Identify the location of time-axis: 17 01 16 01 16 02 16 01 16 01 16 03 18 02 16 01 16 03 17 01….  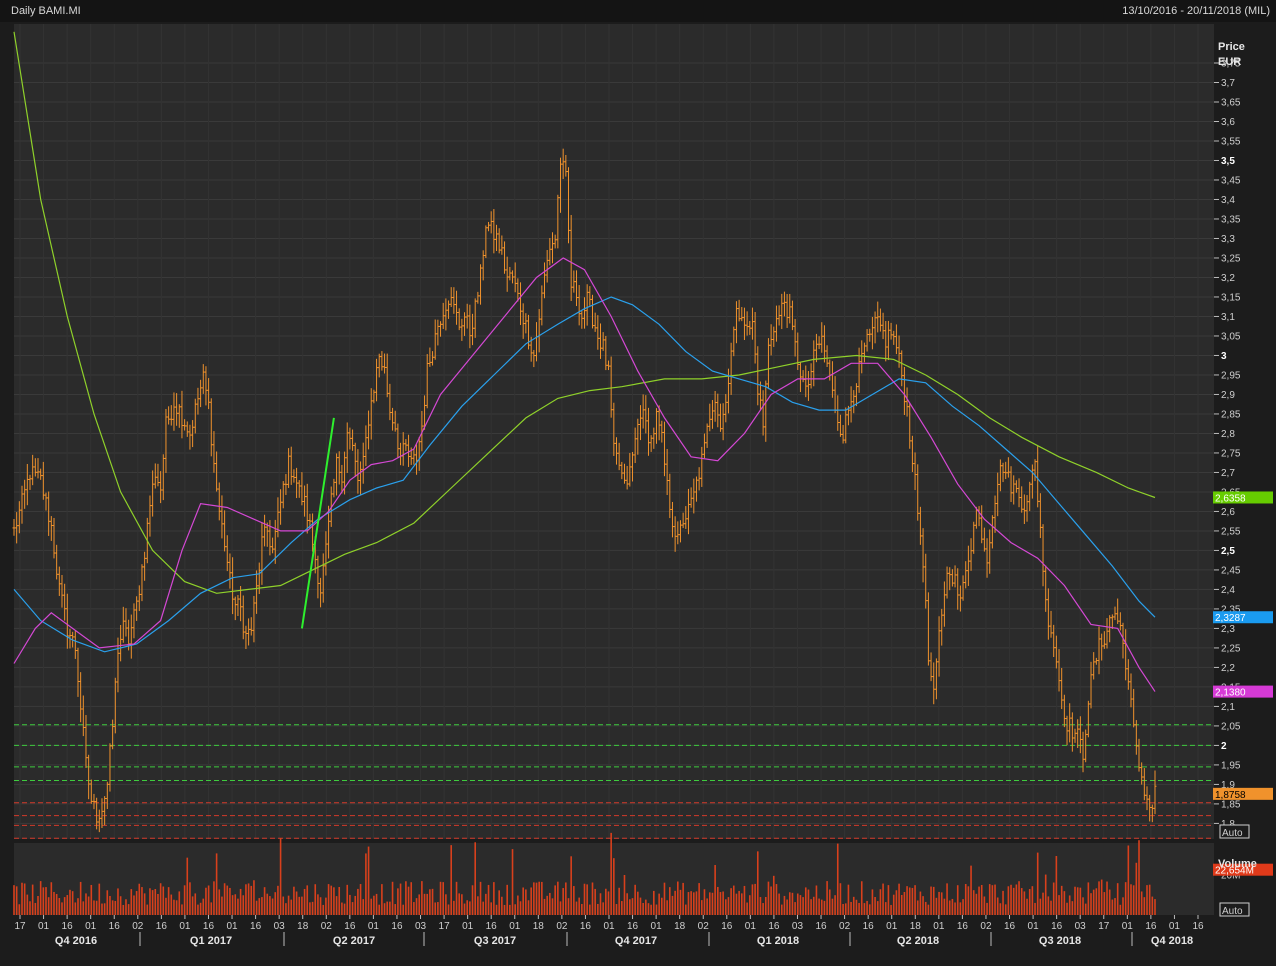
(609, 931).